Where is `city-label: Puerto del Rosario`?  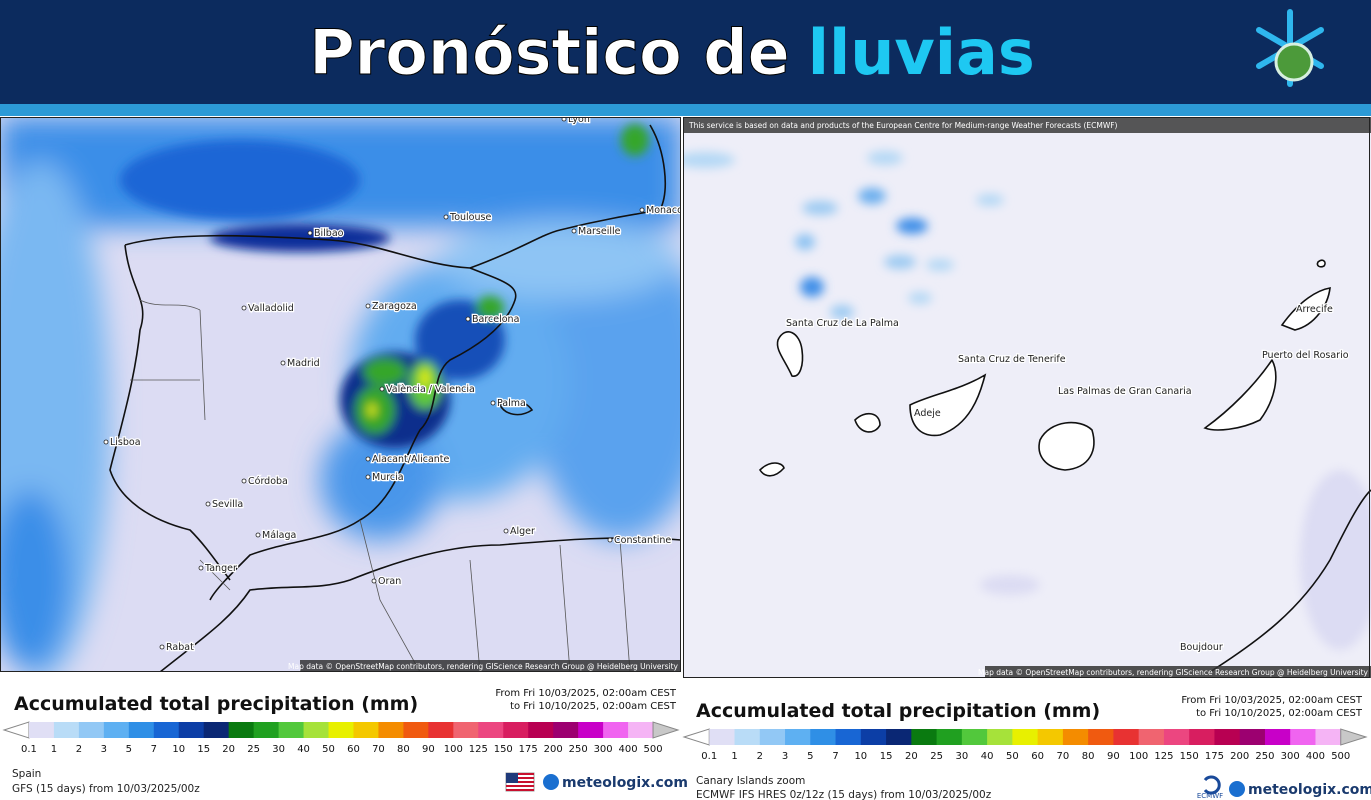 city-label: Puerto del Rosario is located at coordinates (1305, 355).